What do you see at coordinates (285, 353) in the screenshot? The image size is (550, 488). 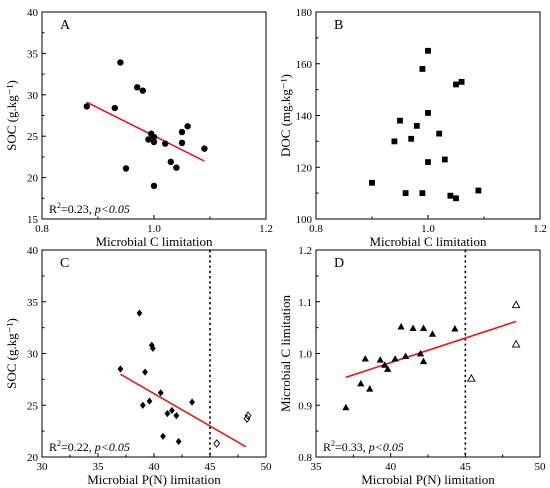 I see `y-axis-label: Microbial C limitation` at bounding box center [285, 353].